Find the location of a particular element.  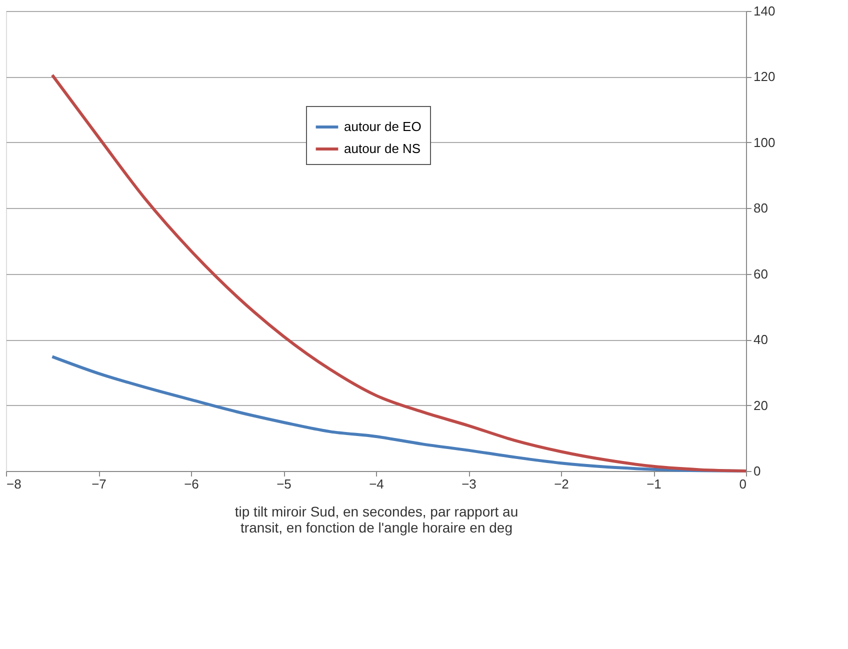

y-tick-label: 0 is located at coordinates (757, 471).